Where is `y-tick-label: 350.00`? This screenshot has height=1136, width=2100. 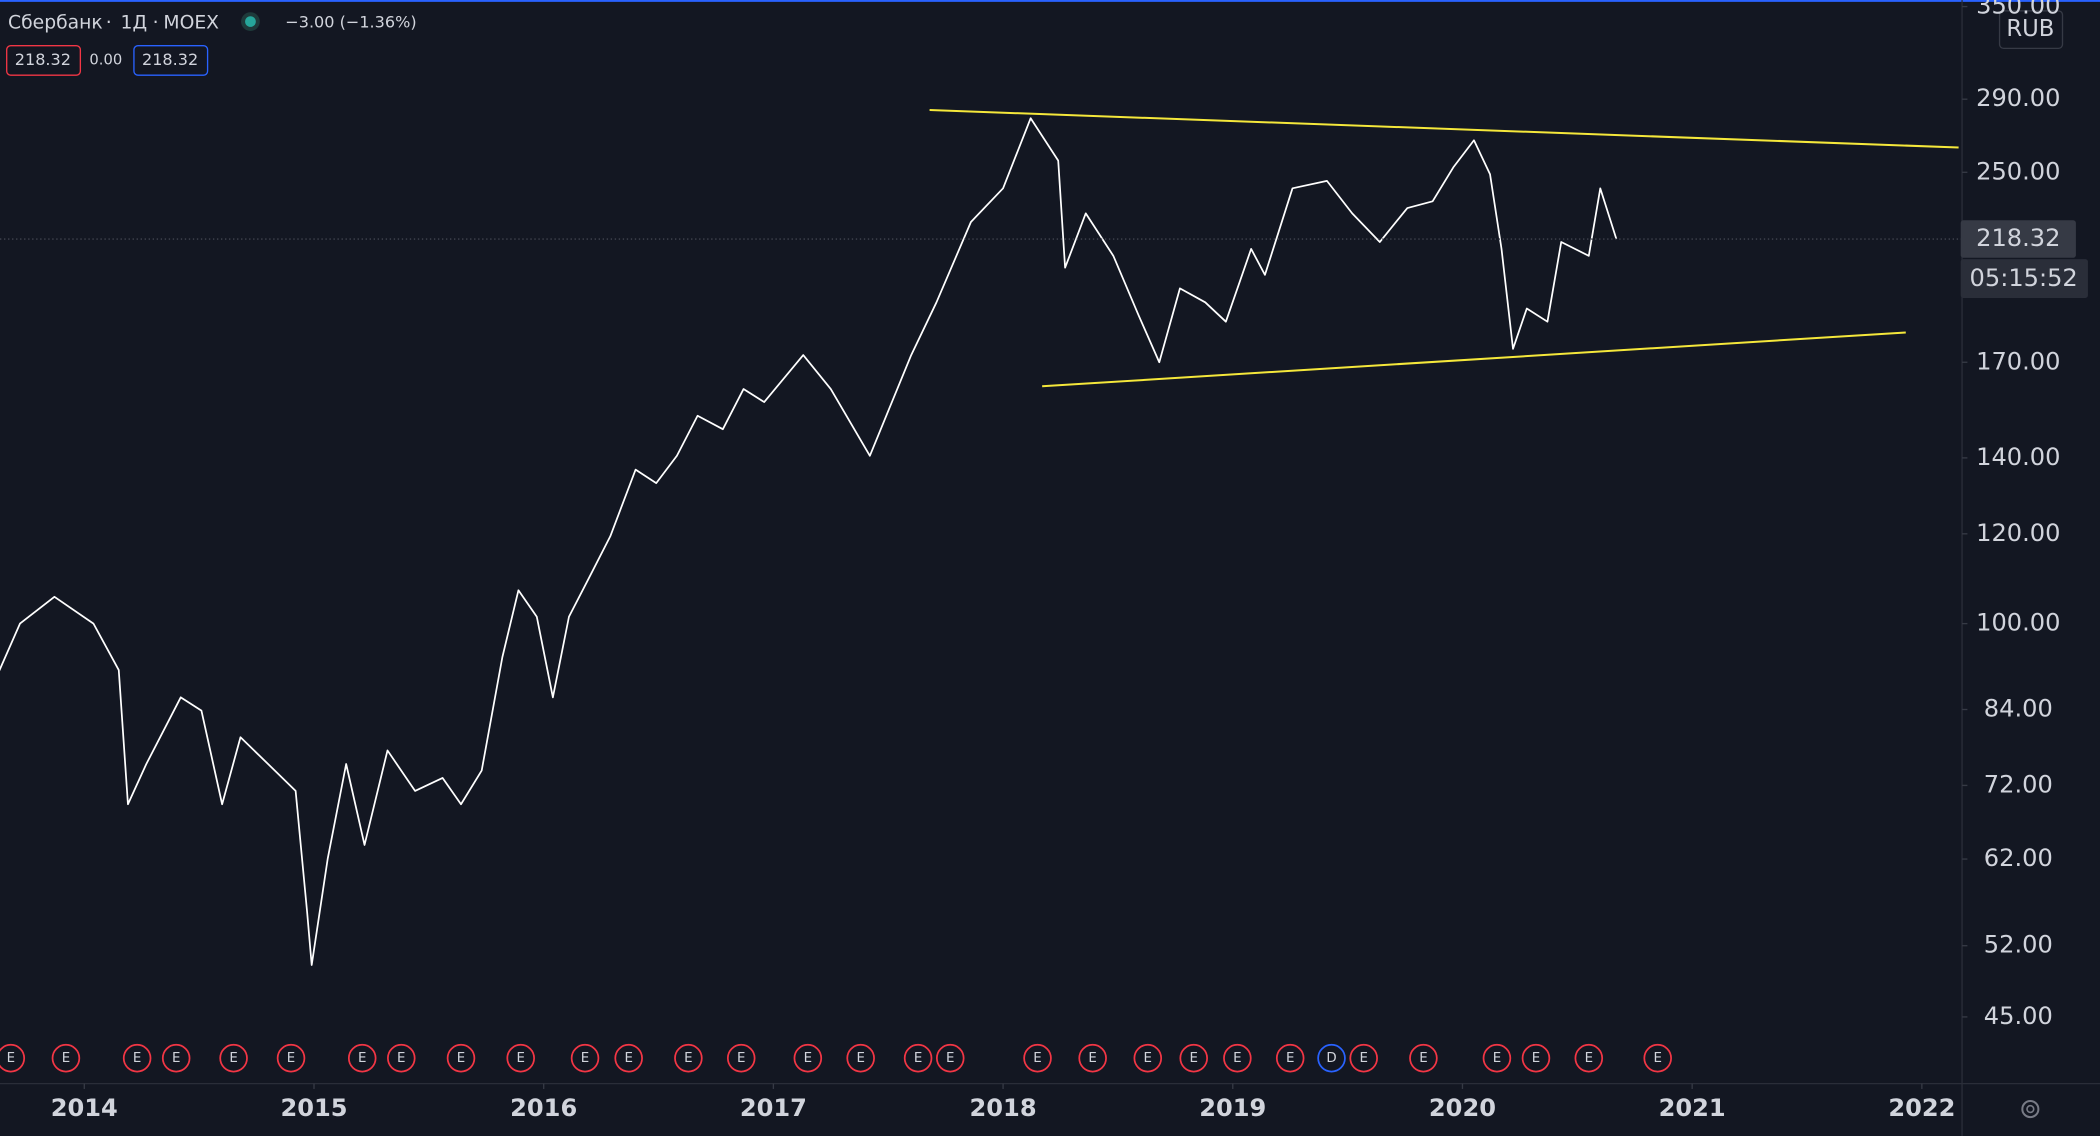 y-tick-label: 350.00 is located at coordinates (2018, 10).